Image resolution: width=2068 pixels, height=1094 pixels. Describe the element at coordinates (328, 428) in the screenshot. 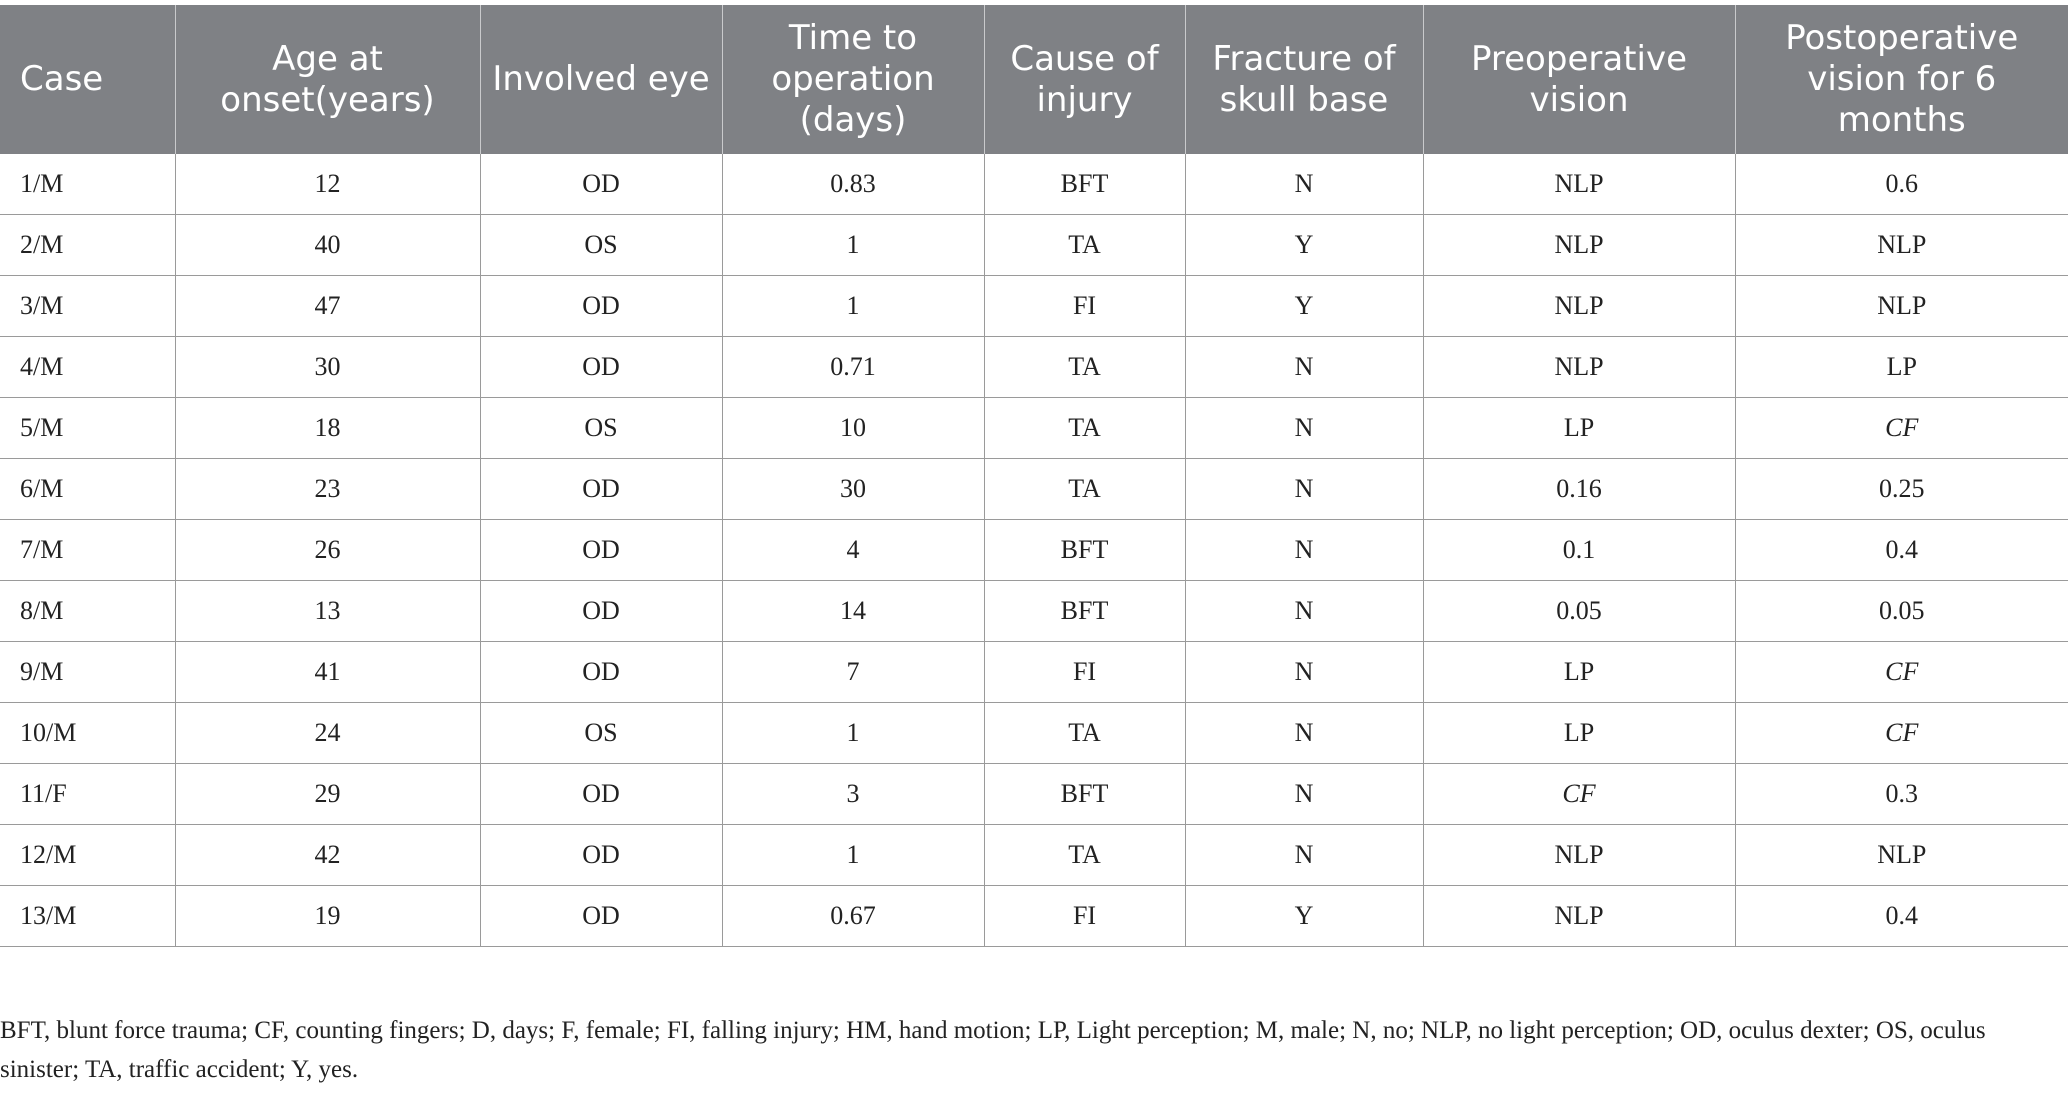

I see `table-cell: 18` at that location.